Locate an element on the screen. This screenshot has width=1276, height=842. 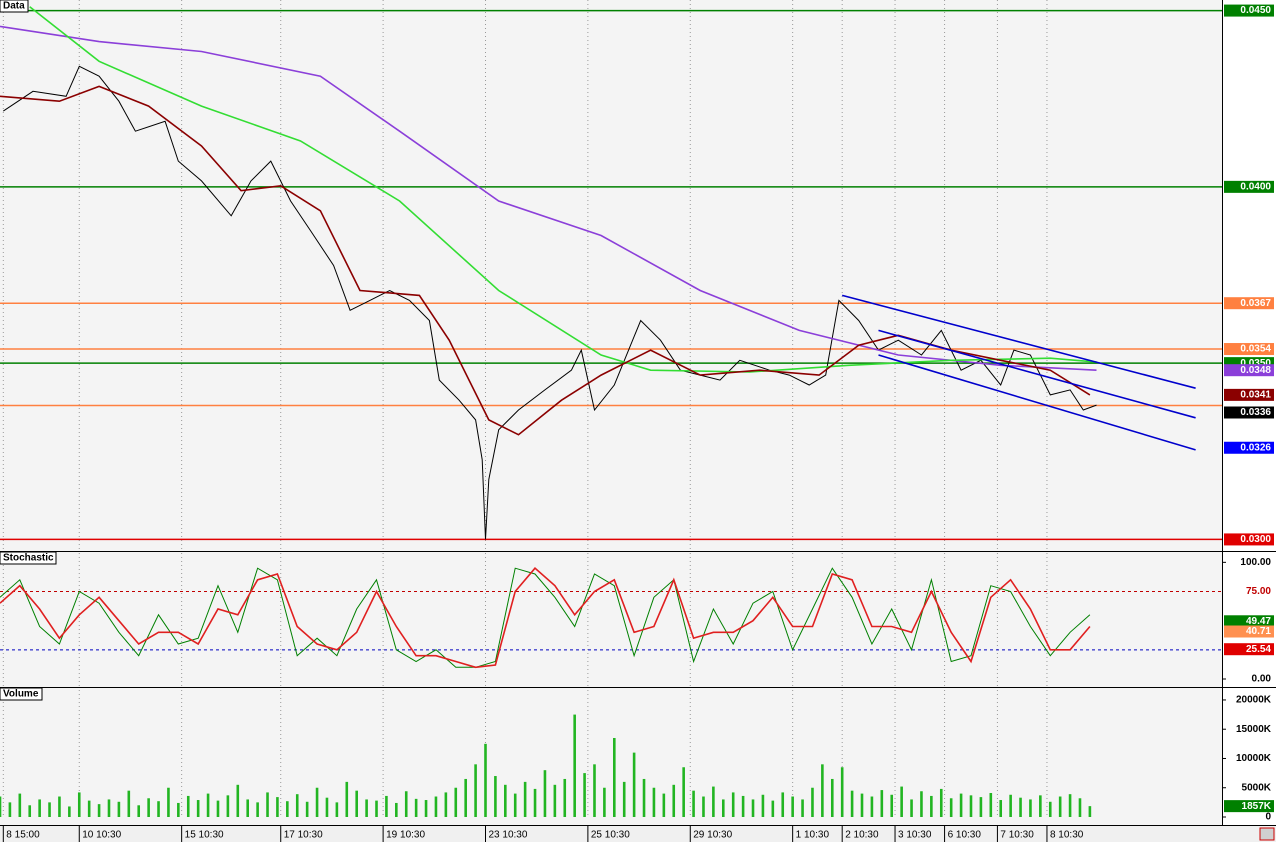
x-tick-label: 7 10:30 is located at coordinates (1017, 835).